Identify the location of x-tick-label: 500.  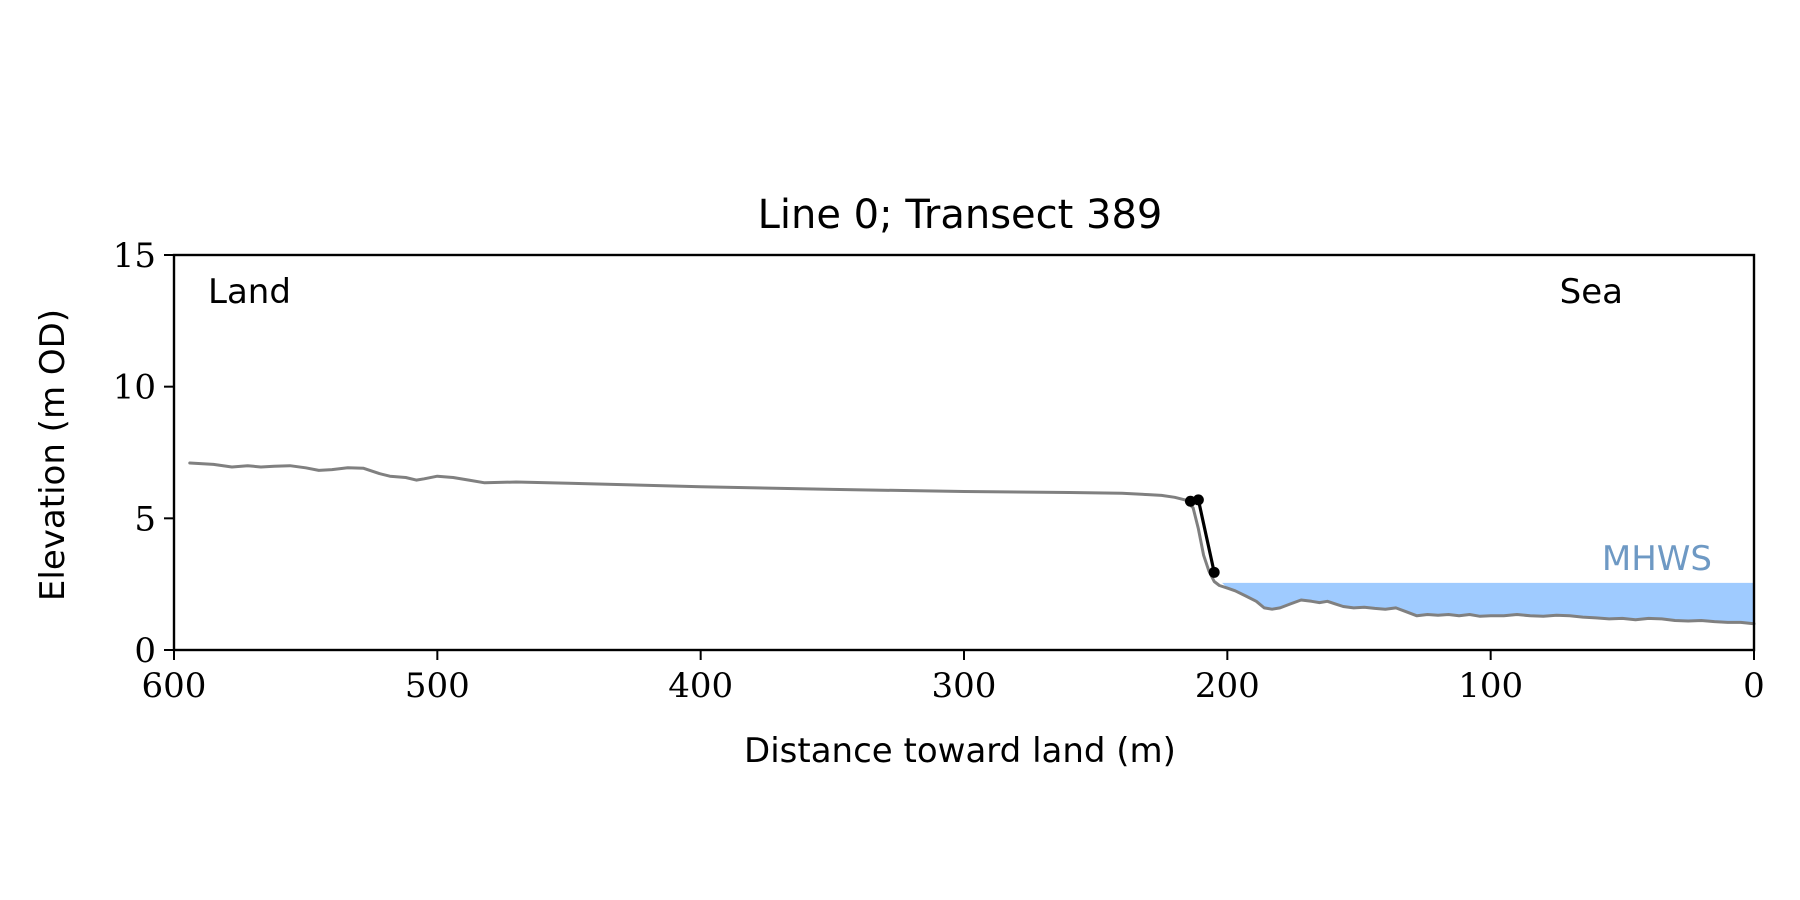
(437, 686).